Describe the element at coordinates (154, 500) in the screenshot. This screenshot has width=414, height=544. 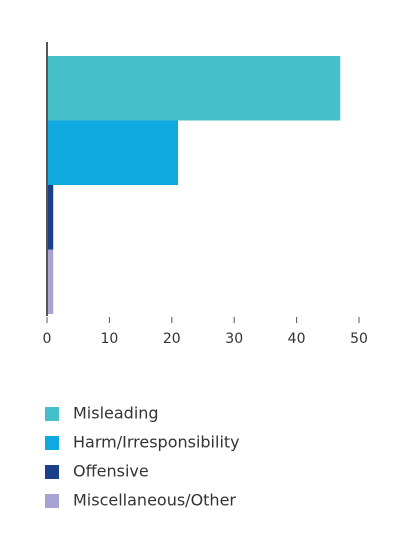
I see `legend-label: Miscellaneous/Other` at that location.